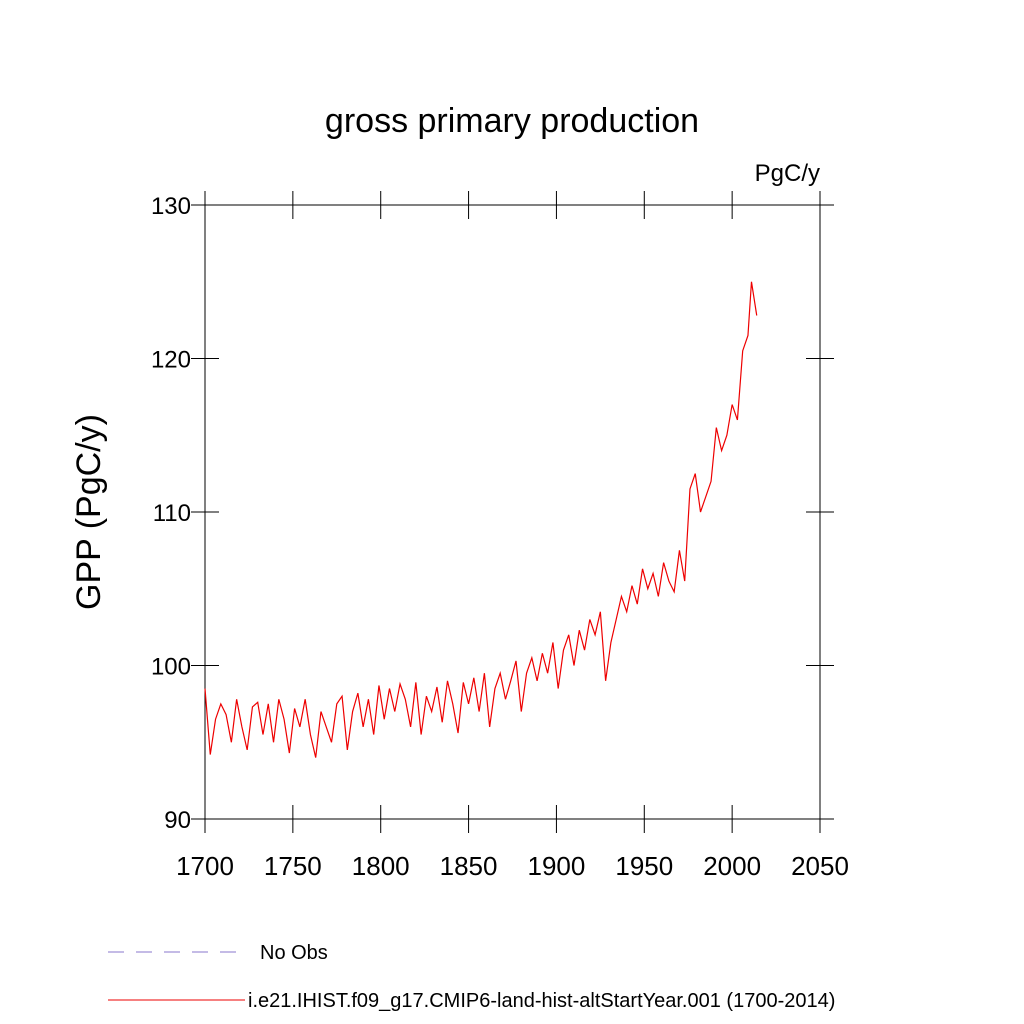  What do you see at coordinates (294, 953) in the screenshot?
I see `legend-label: No Obs` at bounding box center [294, 953].